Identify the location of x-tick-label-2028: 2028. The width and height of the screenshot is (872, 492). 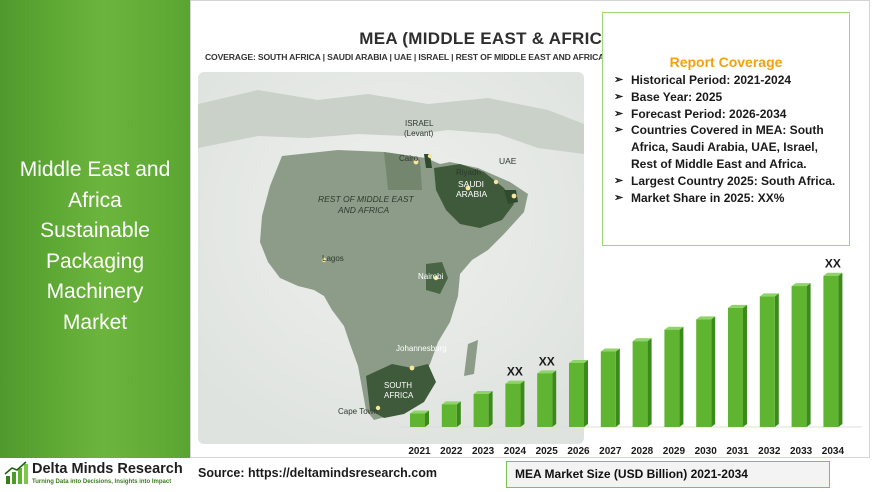
(642, 451).